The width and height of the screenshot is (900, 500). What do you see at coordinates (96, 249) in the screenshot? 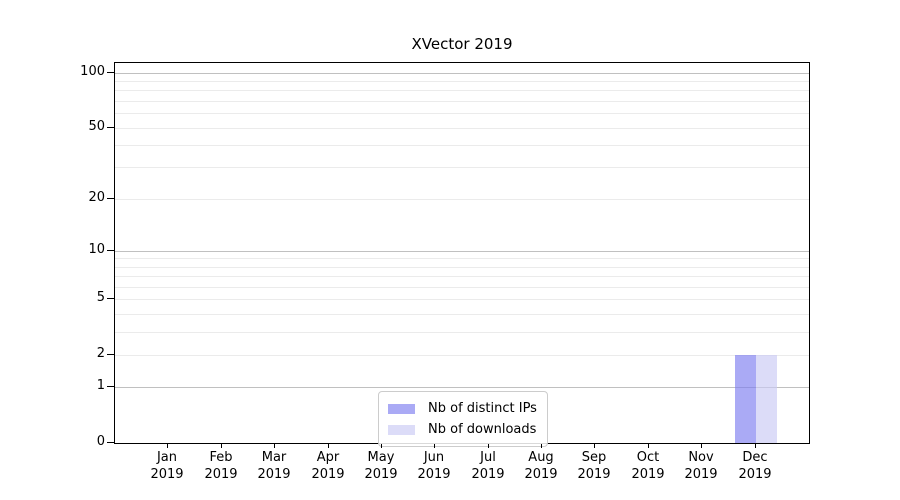
I see `y-tick-label: 10` at bounding box center [96, 249].